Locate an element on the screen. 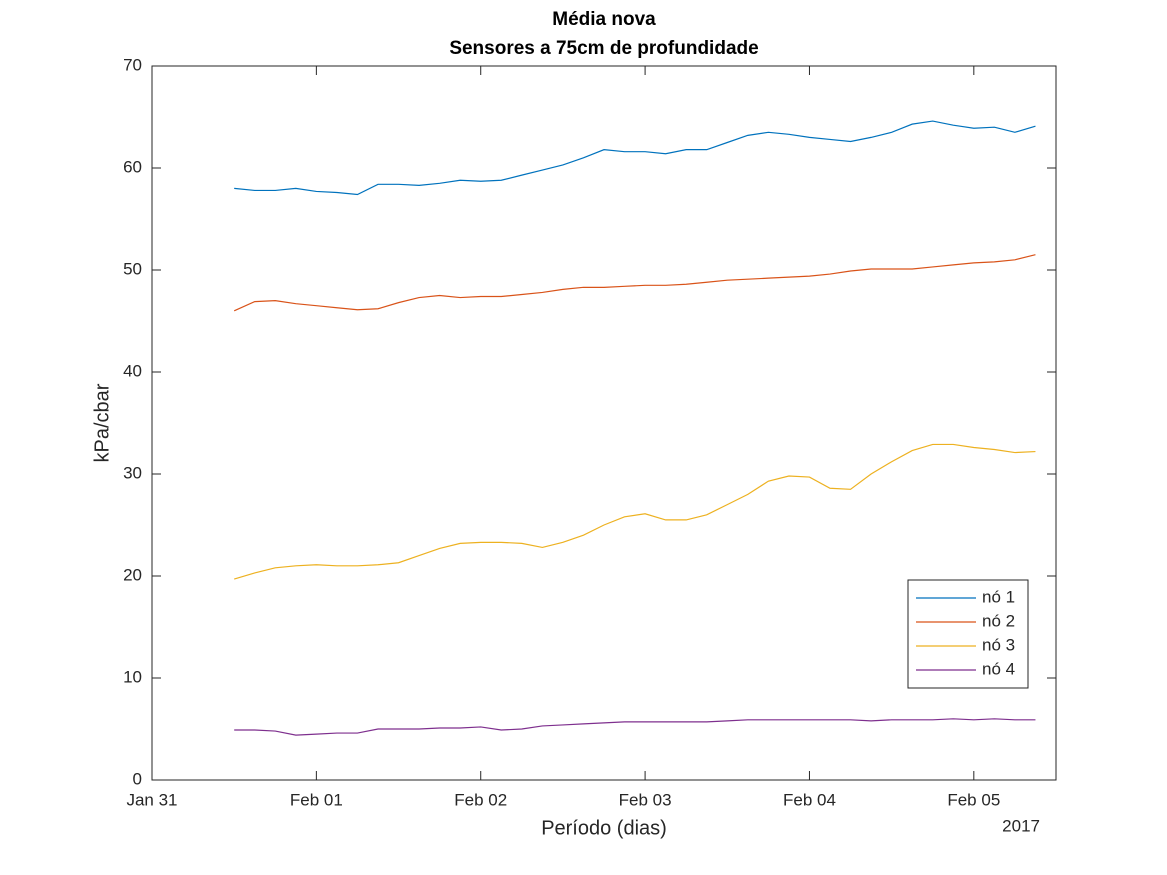 This screenshot has height=875, width=1167. x-tick-label: Feb 05 is located at coordinates (973, 799).